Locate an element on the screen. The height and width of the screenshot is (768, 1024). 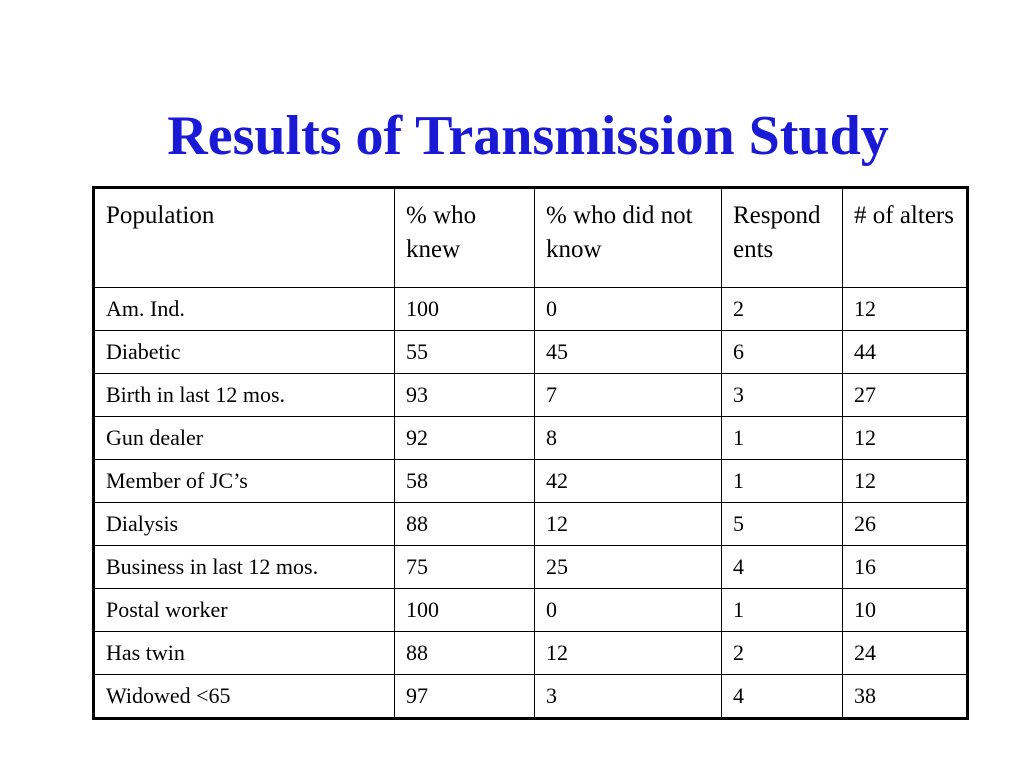
cell-respondents: 6 is located at coordinates (782, 352).